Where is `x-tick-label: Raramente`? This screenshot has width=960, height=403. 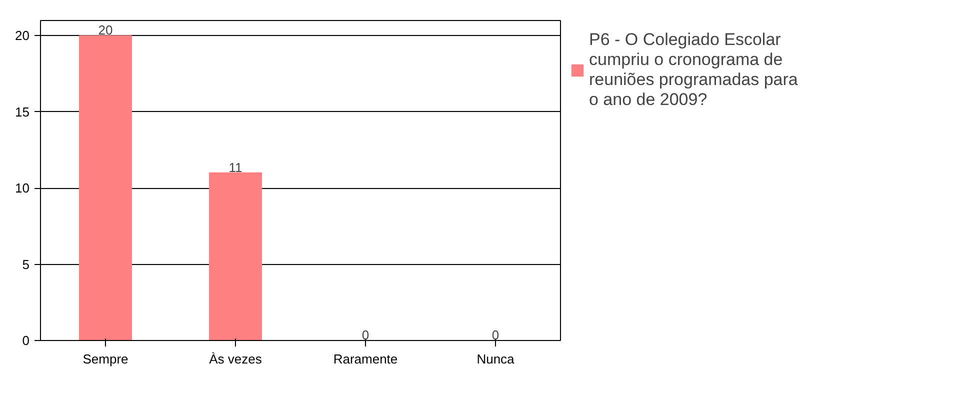 x-tick-label: Raramente is located at coordinates (365, 359).